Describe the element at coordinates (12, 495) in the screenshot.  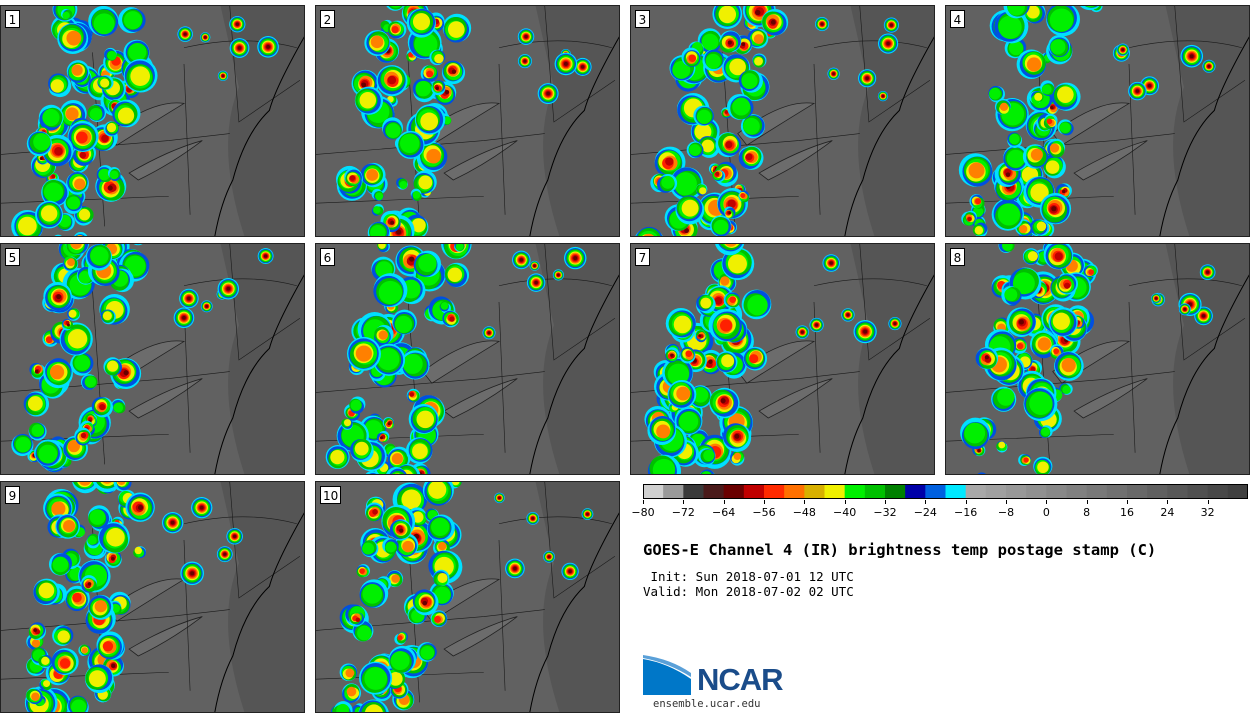
I see `panel-number: 9` at that location.